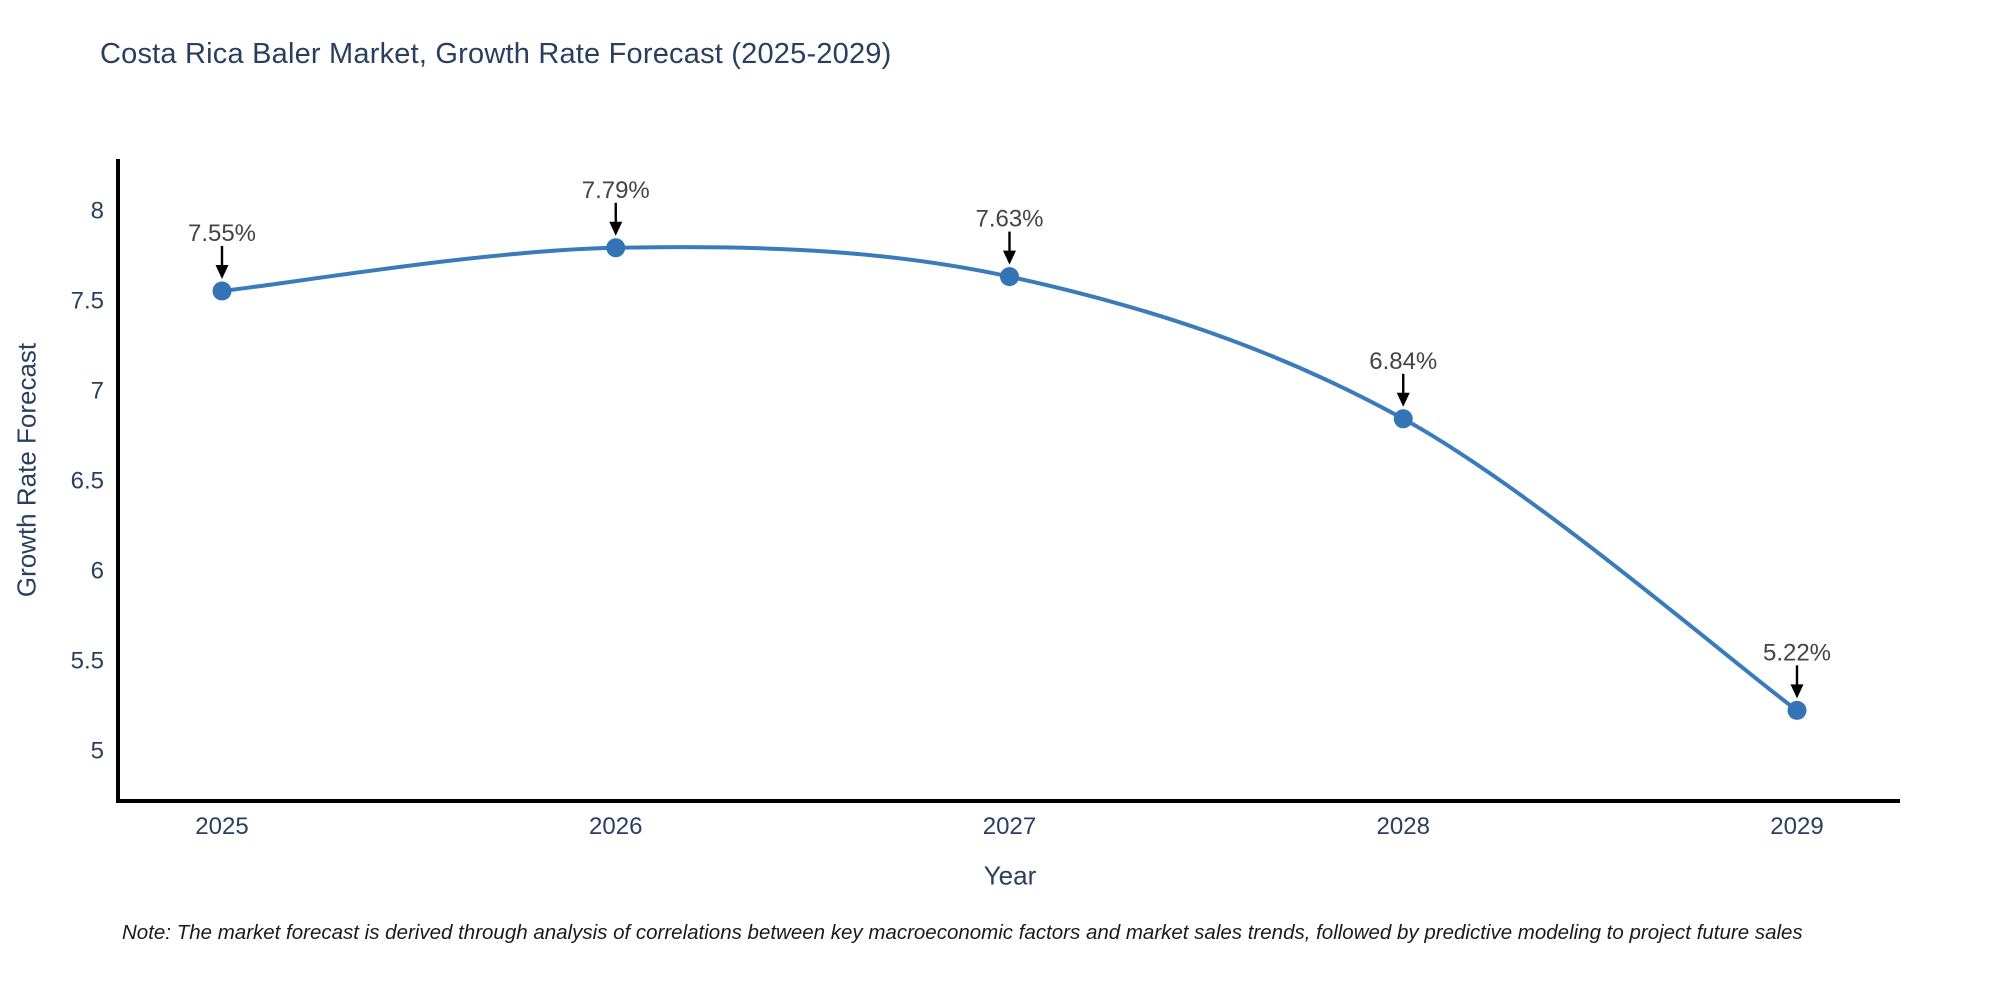  I want to click on annotation-label: 7.63%, so click(1009, 219).